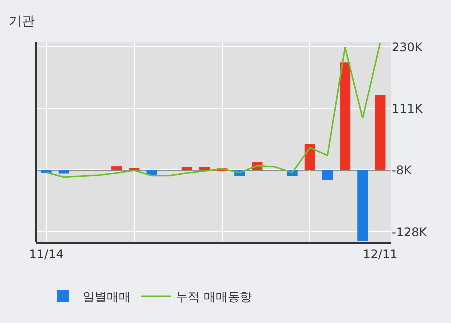 Image resolution: width=451 pixels, height=323 pixels. I want to click on chart-title: 기관, so click(22, 22).